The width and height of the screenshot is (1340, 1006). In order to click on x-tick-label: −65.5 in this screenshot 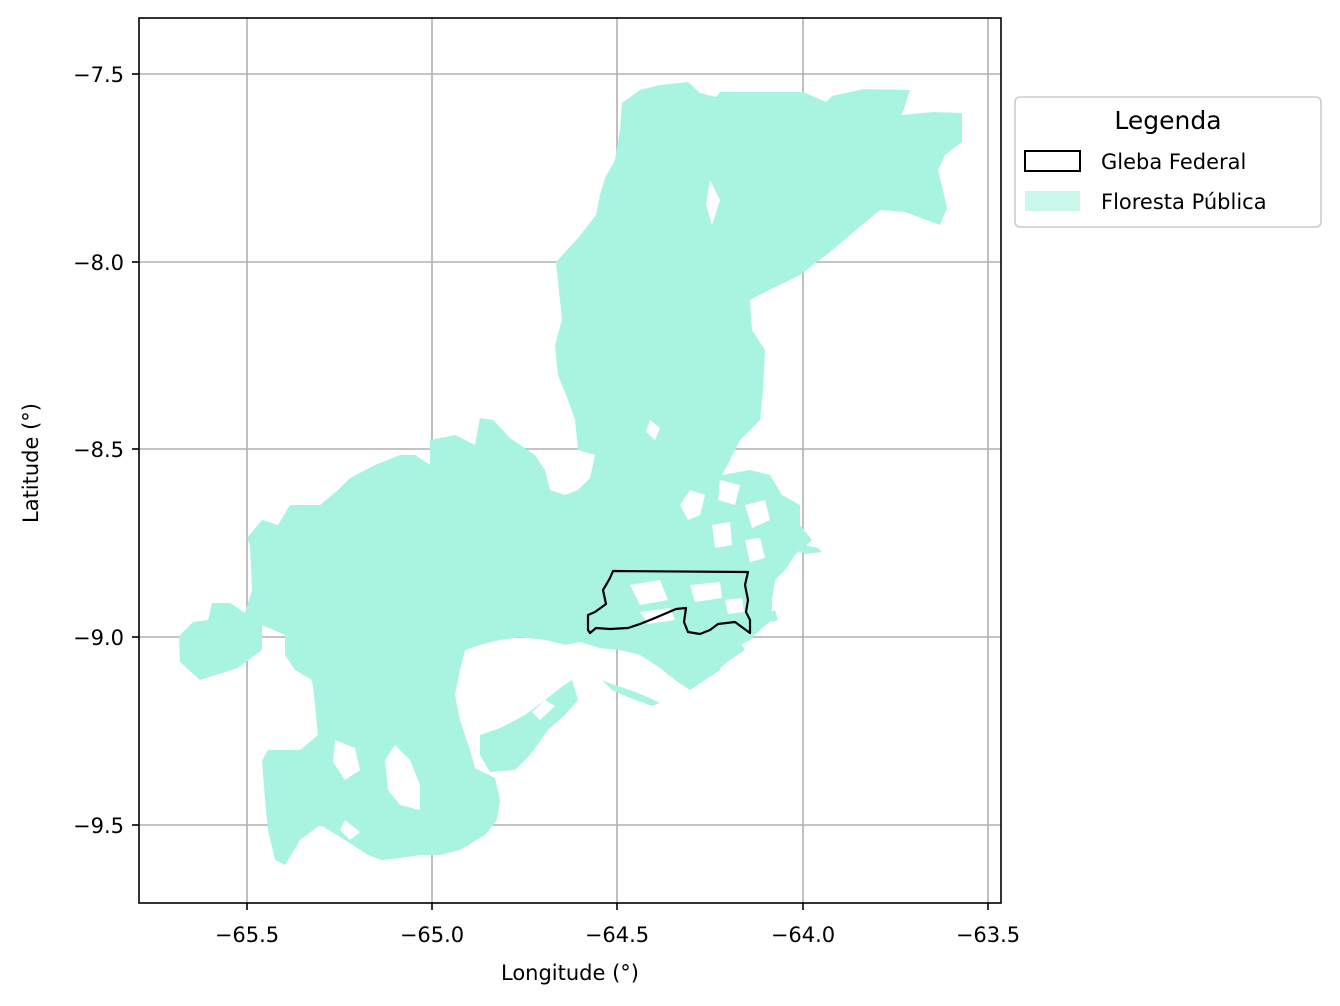, I will do `click(247, 935)`.